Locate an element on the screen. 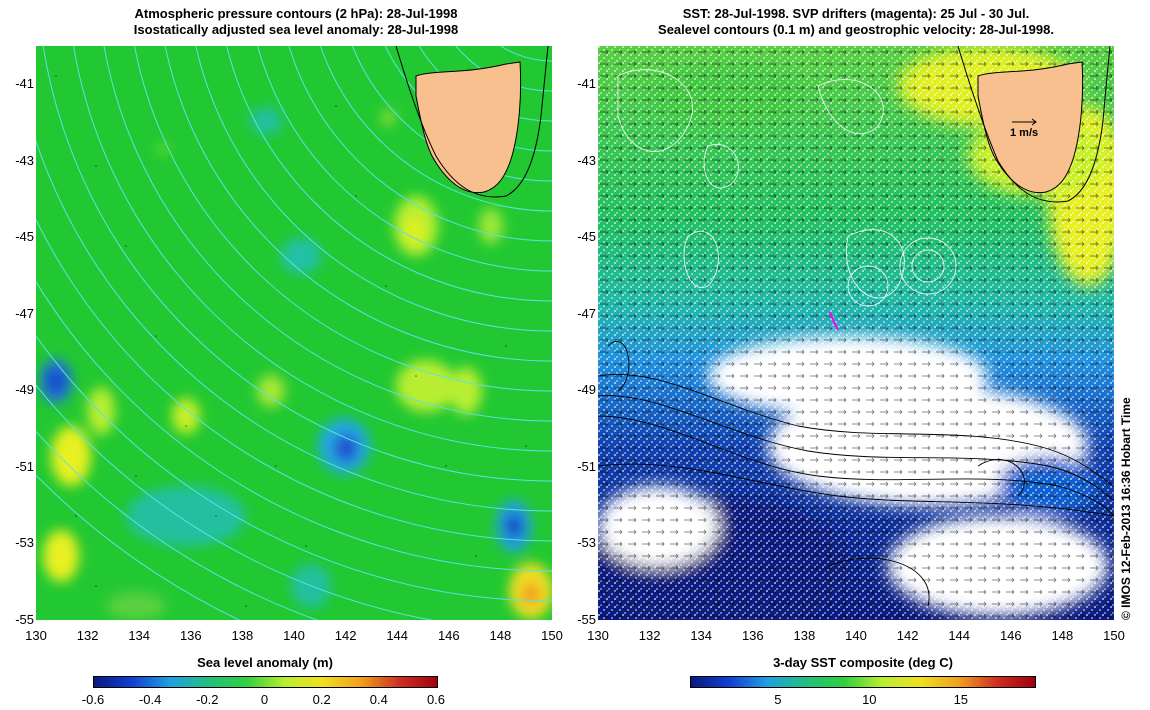 The height and width of the screenshot is (710, 1150). sea-level-colorbar is located at coordinates (265, 682).